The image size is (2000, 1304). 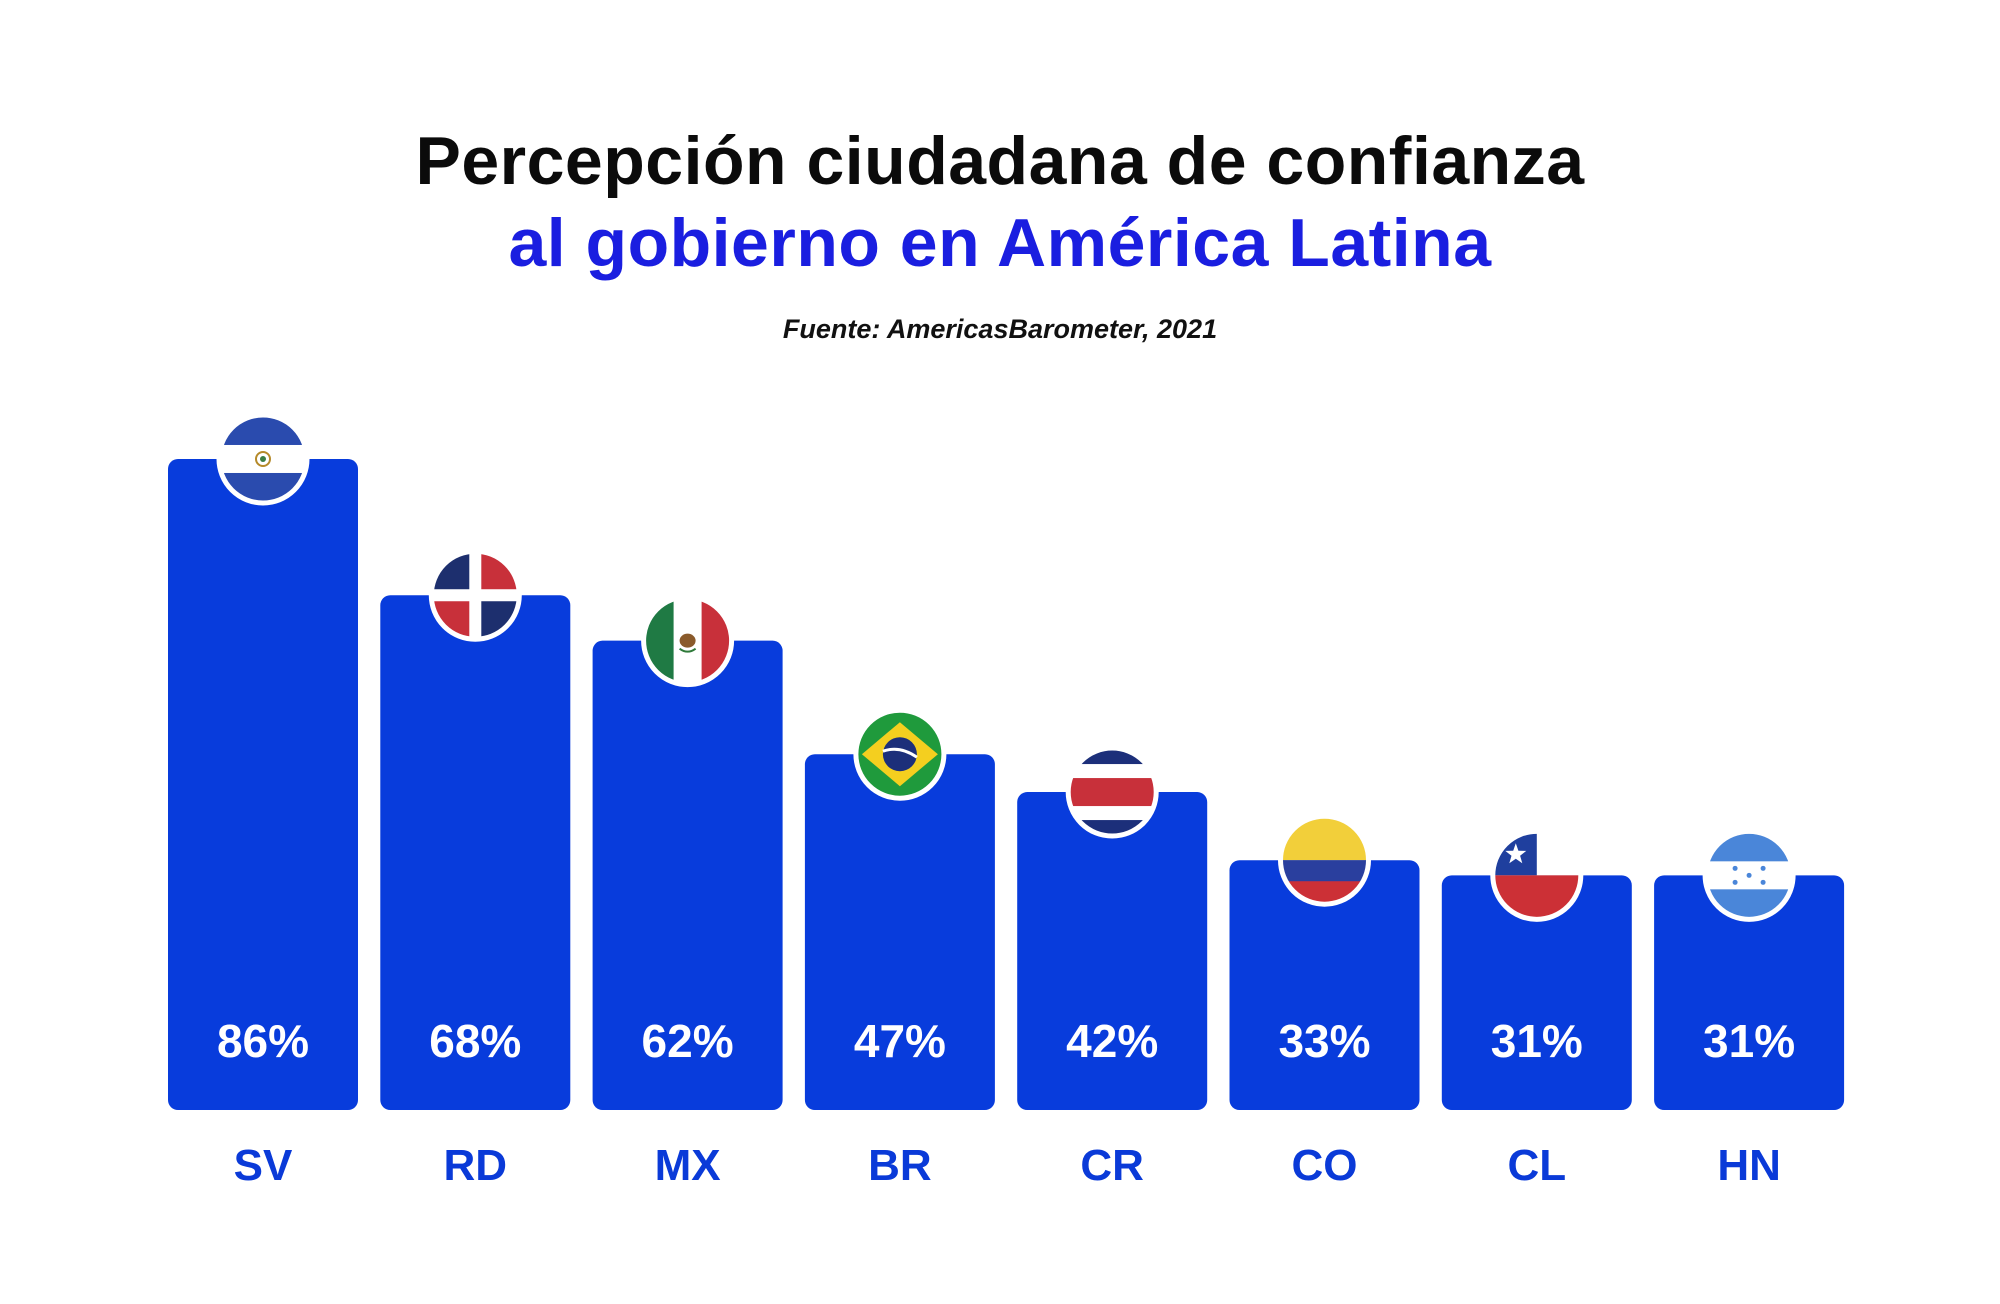 I want to click on brazil-flag-icon, so click(x=900, y=754).